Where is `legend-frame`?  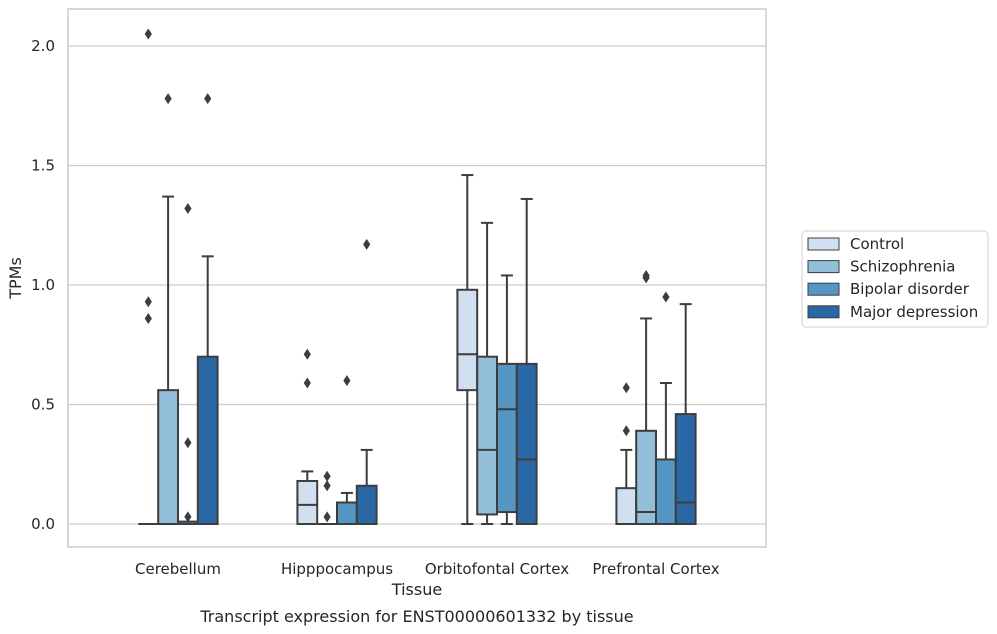 legend-frame is located at coordinates (895, 279).